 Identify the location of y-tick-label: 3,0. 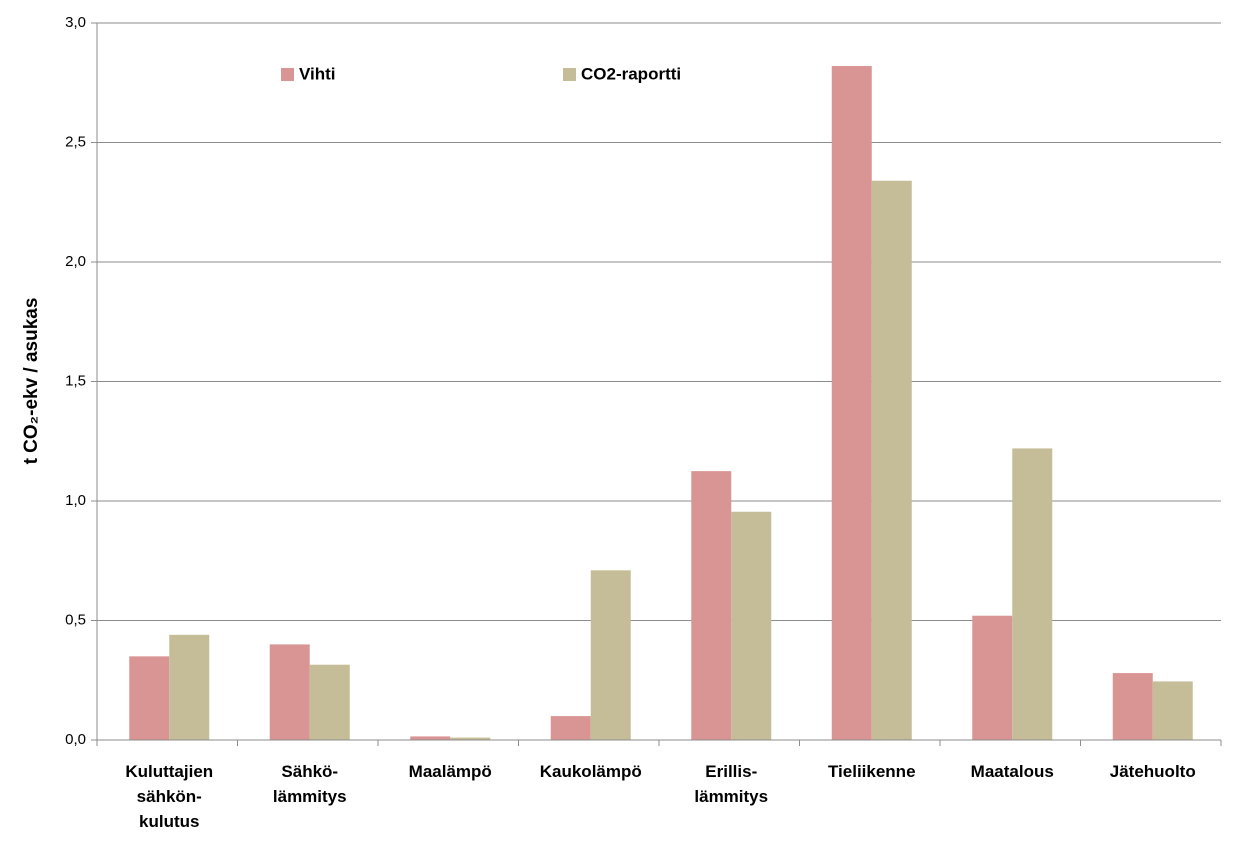
(75, 22).